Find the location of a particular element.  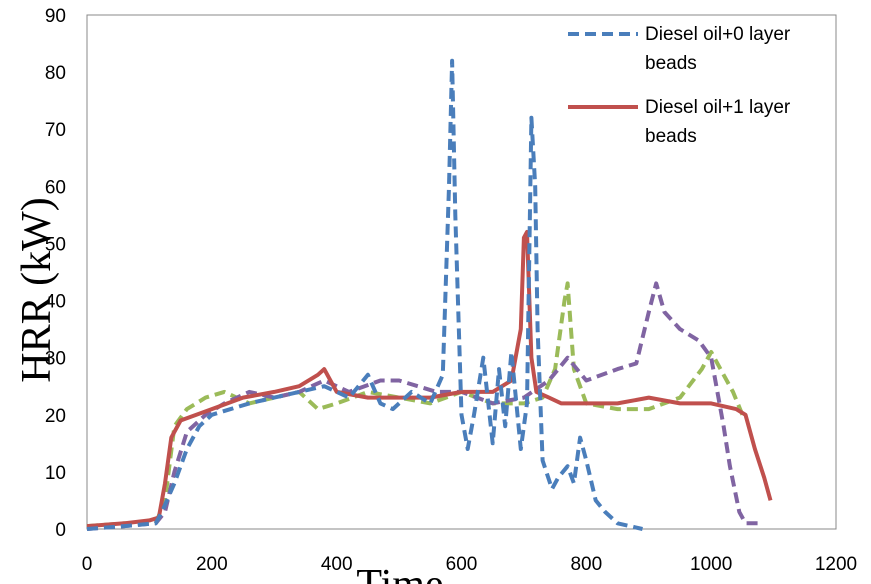

y-tick-label: 70 is located at coordinates (55, 130).